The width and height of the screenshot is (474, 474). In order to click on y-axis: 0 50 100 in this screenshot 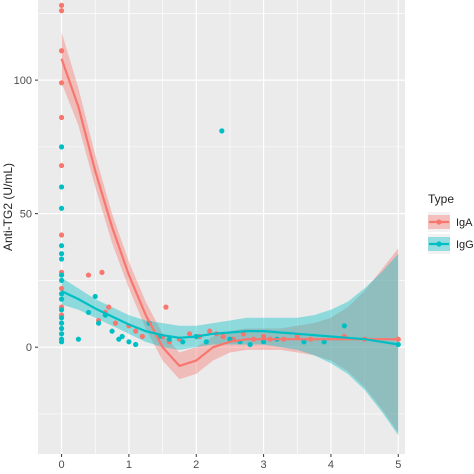, I will do `click(26, 214)`.